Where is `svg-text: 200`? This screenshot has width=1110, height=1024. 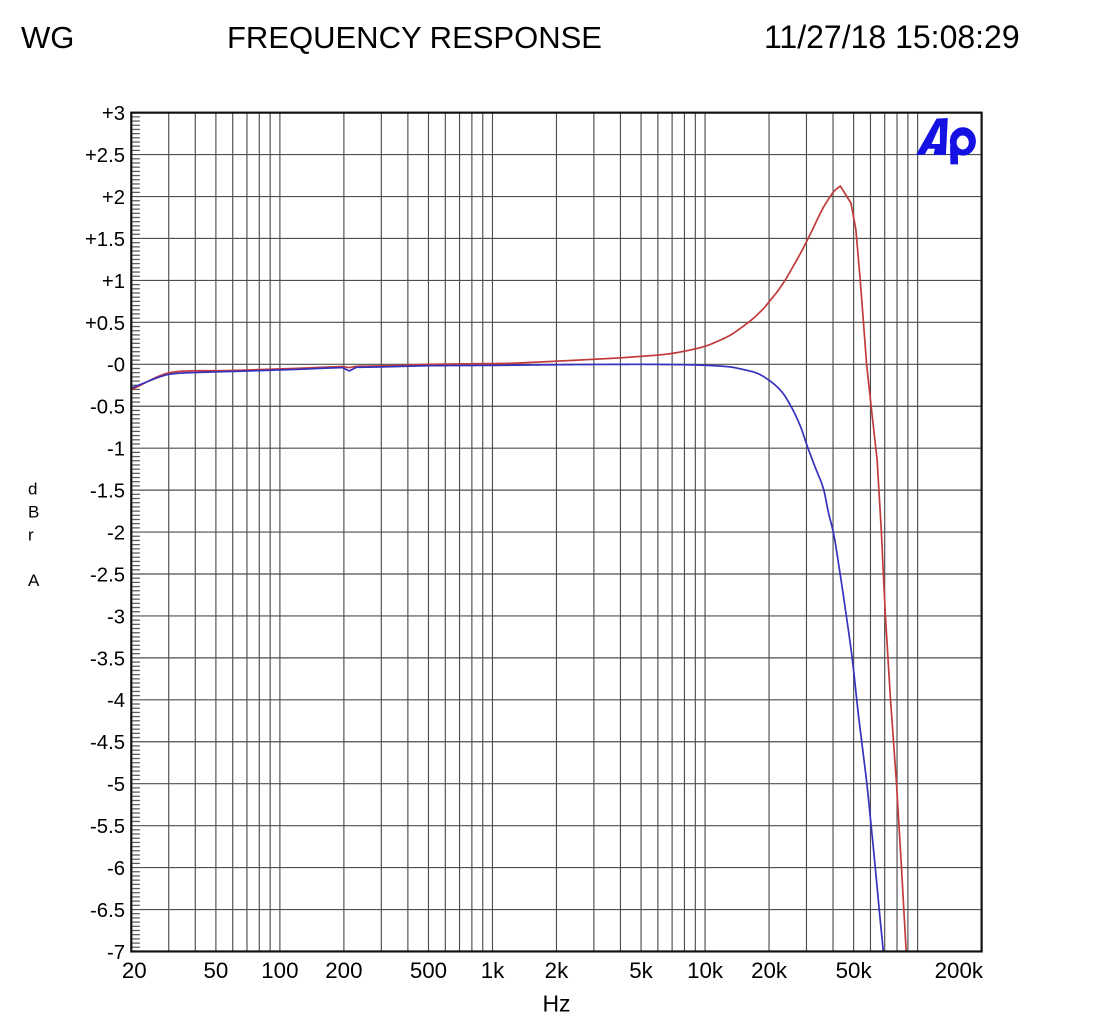
svg-text: 200 is located at coordinates (343, 970).